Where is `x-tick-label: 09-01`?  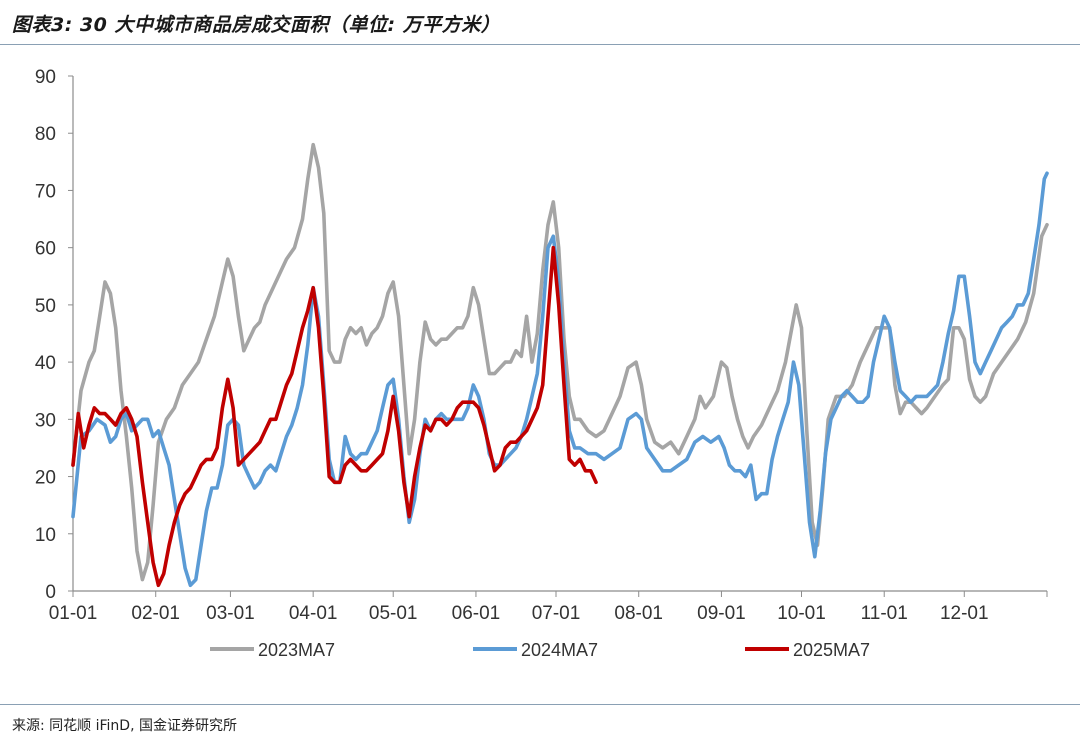 x-tick-label: 09-01 is located at coordinates (721, 613).